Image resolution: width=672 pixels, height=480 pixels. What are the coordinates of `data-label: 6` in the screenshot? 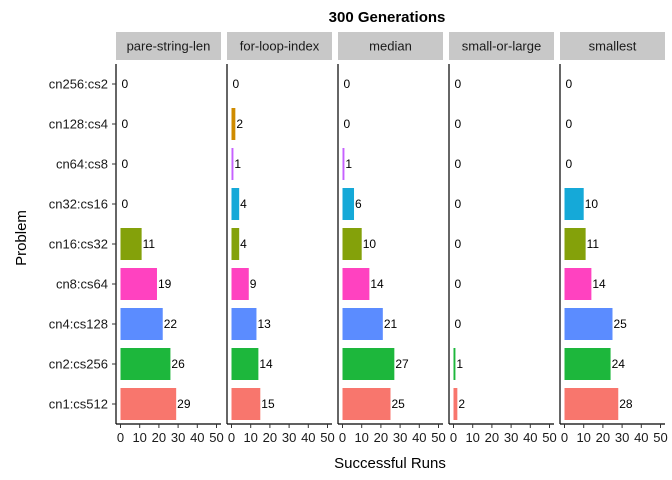 It's located at (358, 204).